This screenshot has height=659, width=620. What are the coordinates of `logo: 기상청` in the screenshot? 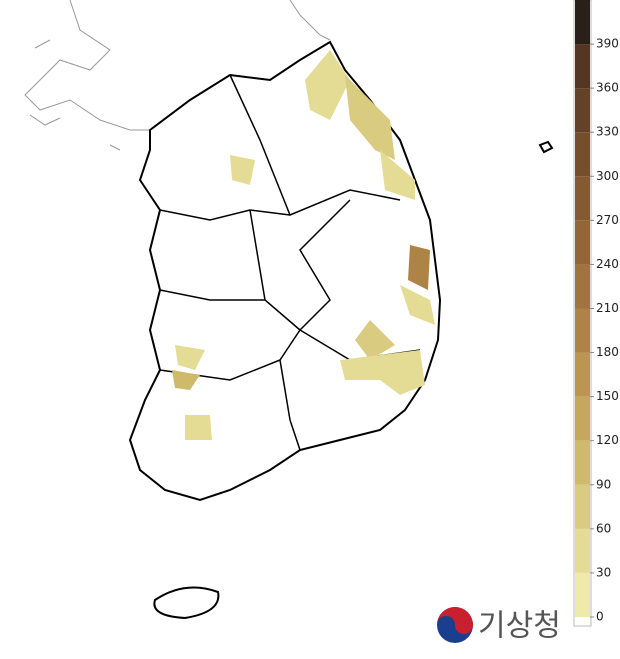 It's located at (499, 625).